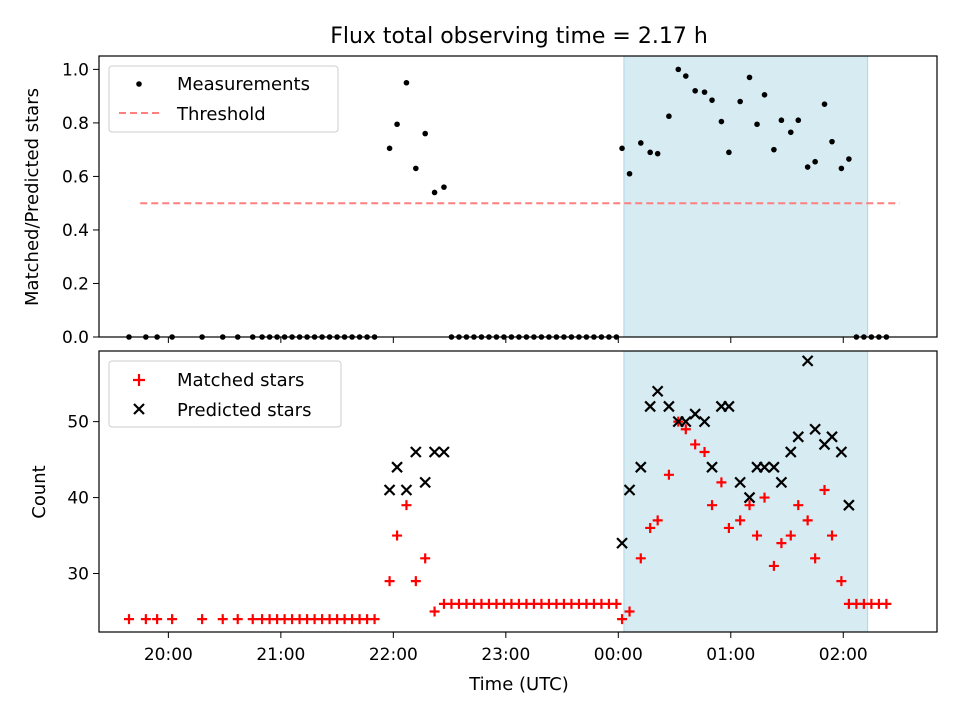 This screenshot has width=960, height=724. Describe the element at coordinates (39, 491) in the screenshot. I see `bottom-y-axis-label: Count` at that location.